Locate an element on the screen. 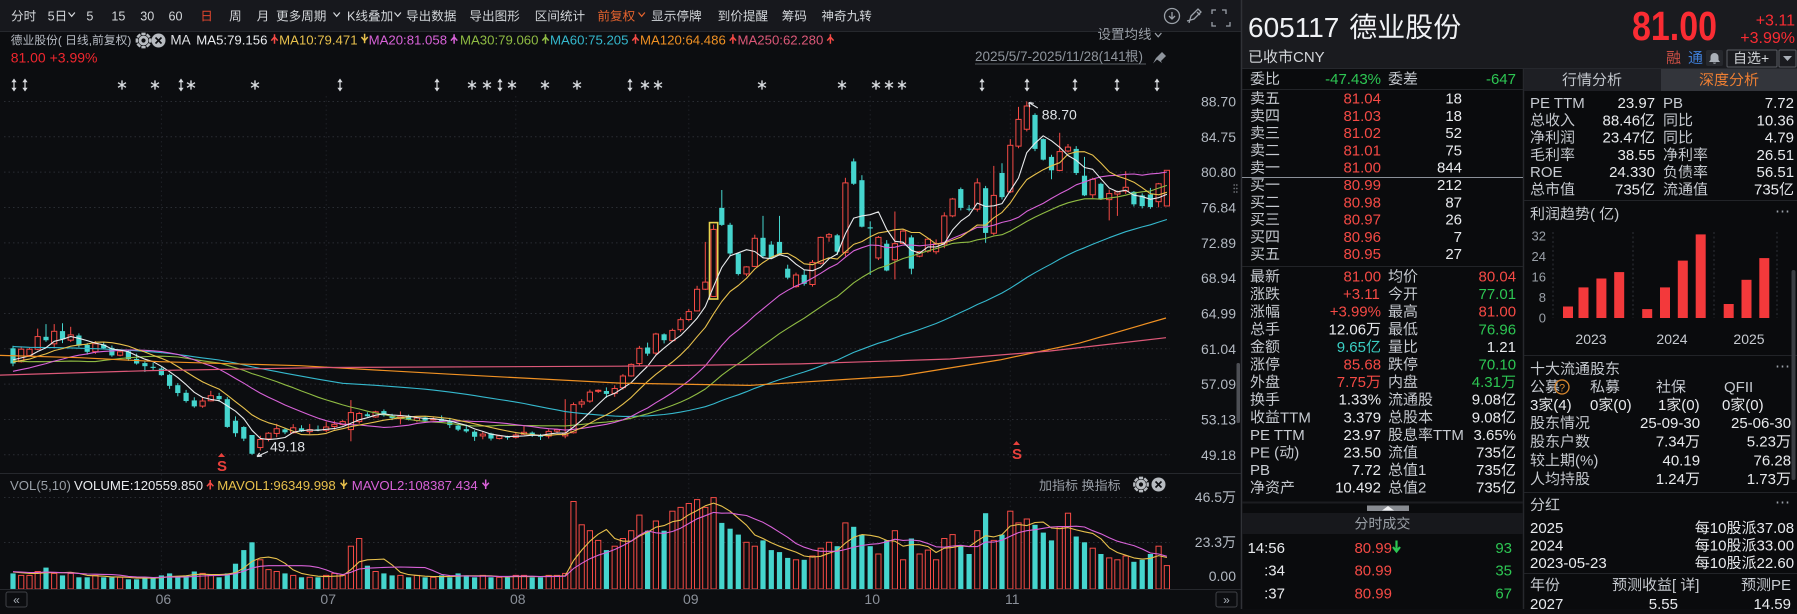  svg-text: 75 is located at coordinates (1453, 150).